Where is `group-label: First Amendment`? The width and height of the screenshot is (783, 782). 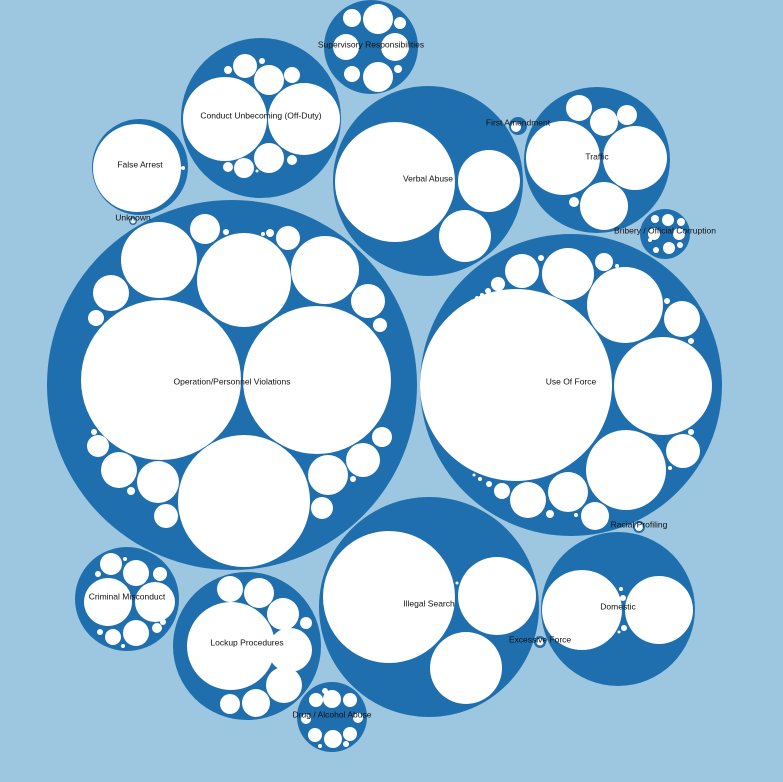 group-label: First Amendment is located at coordinates (518, 122).